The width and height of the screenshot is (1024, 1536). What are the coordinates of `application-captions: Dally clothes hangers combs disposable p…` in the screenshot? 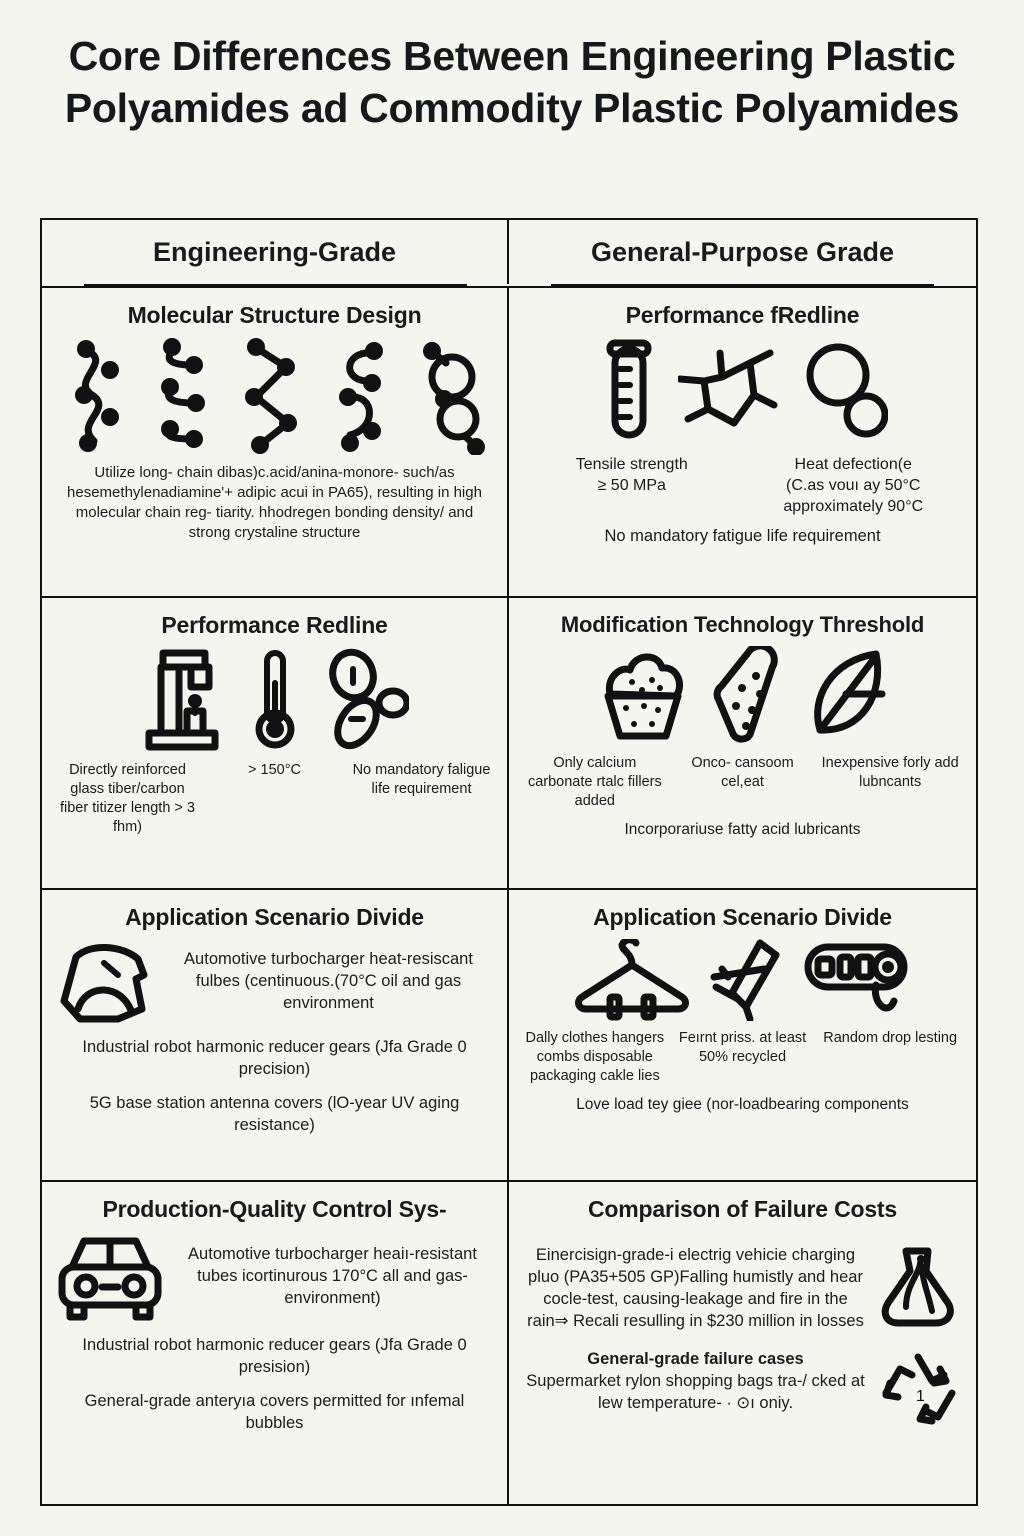 It's located at (742, 1057).